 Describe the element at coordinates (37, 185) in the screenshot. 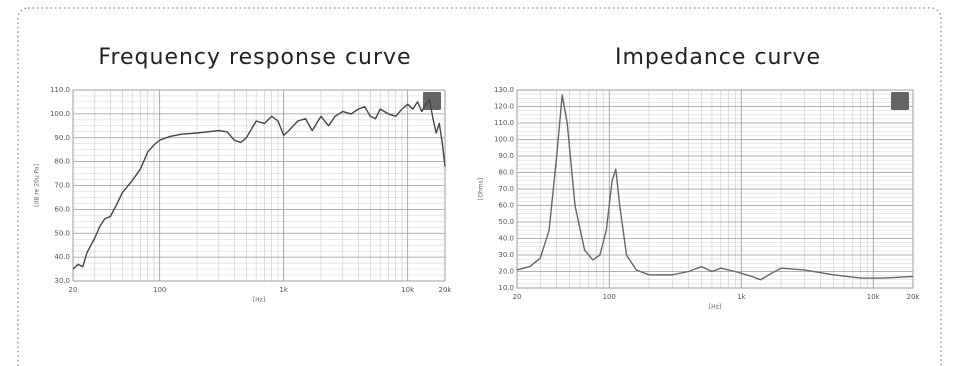

I see `y-axis-label: [dB re 20u Pa]` at that location.